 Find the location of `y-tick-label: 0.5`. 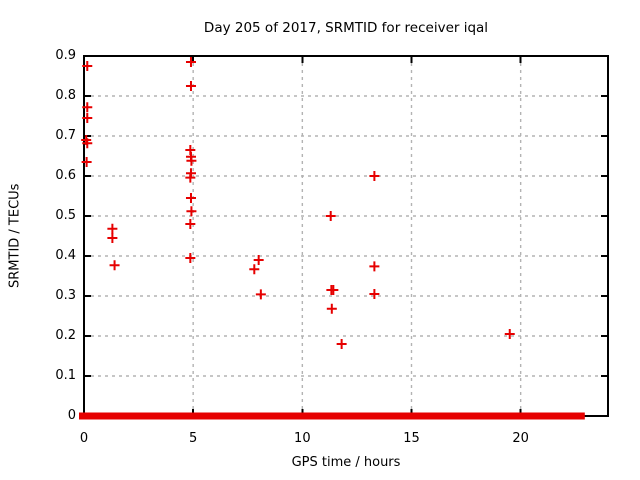

y-tick-label: 0.5 is located at coordinates (65, 215).